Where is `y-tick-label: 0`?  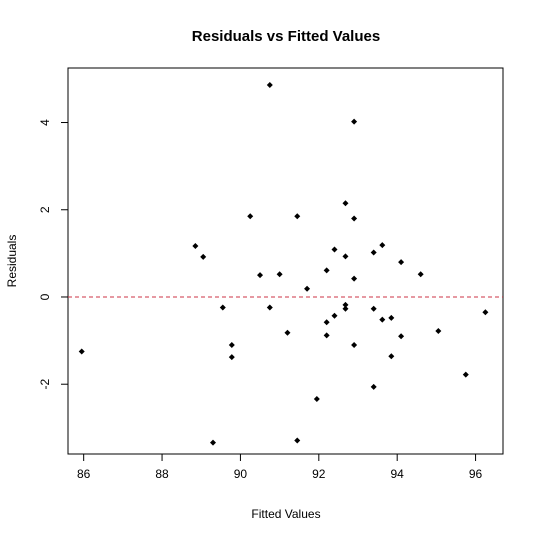
y-tick-label: 0 is located at coordinates (45, 296).